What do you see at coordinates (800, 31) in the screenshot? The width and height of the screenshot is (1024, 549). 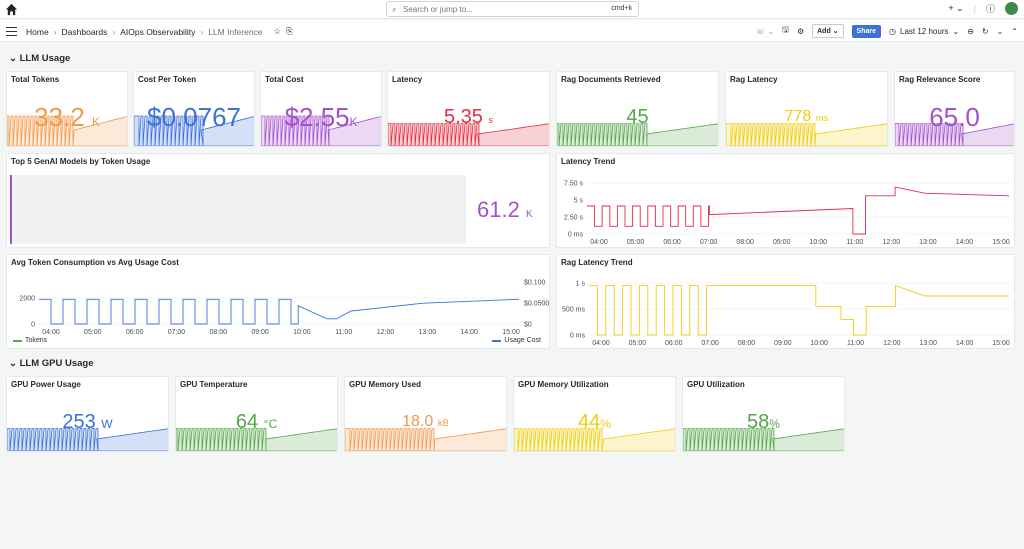 I see `gear-icon: ⚙` at bounding box center [800, 31].